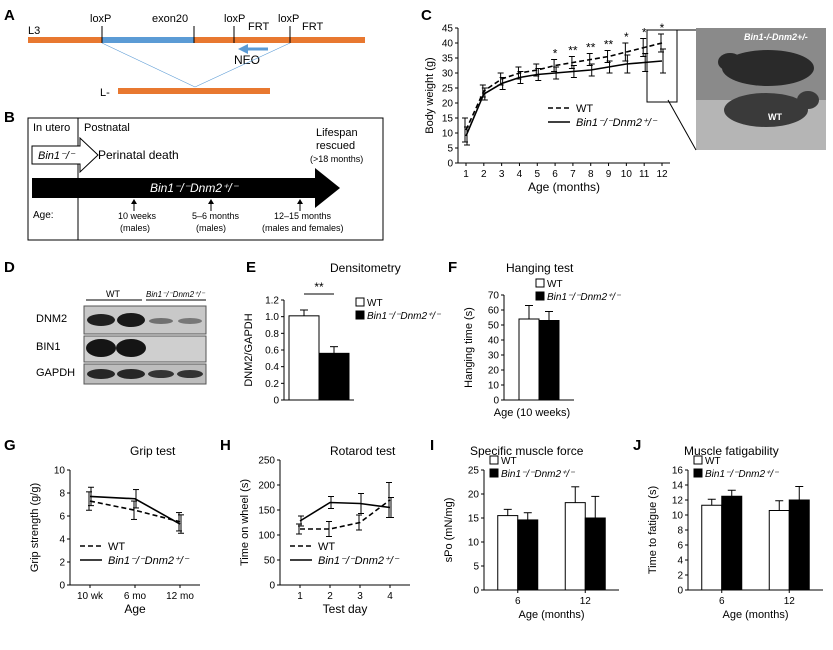  I want to click on chart-title-j: Muscle fatigability, so click(731, 451).